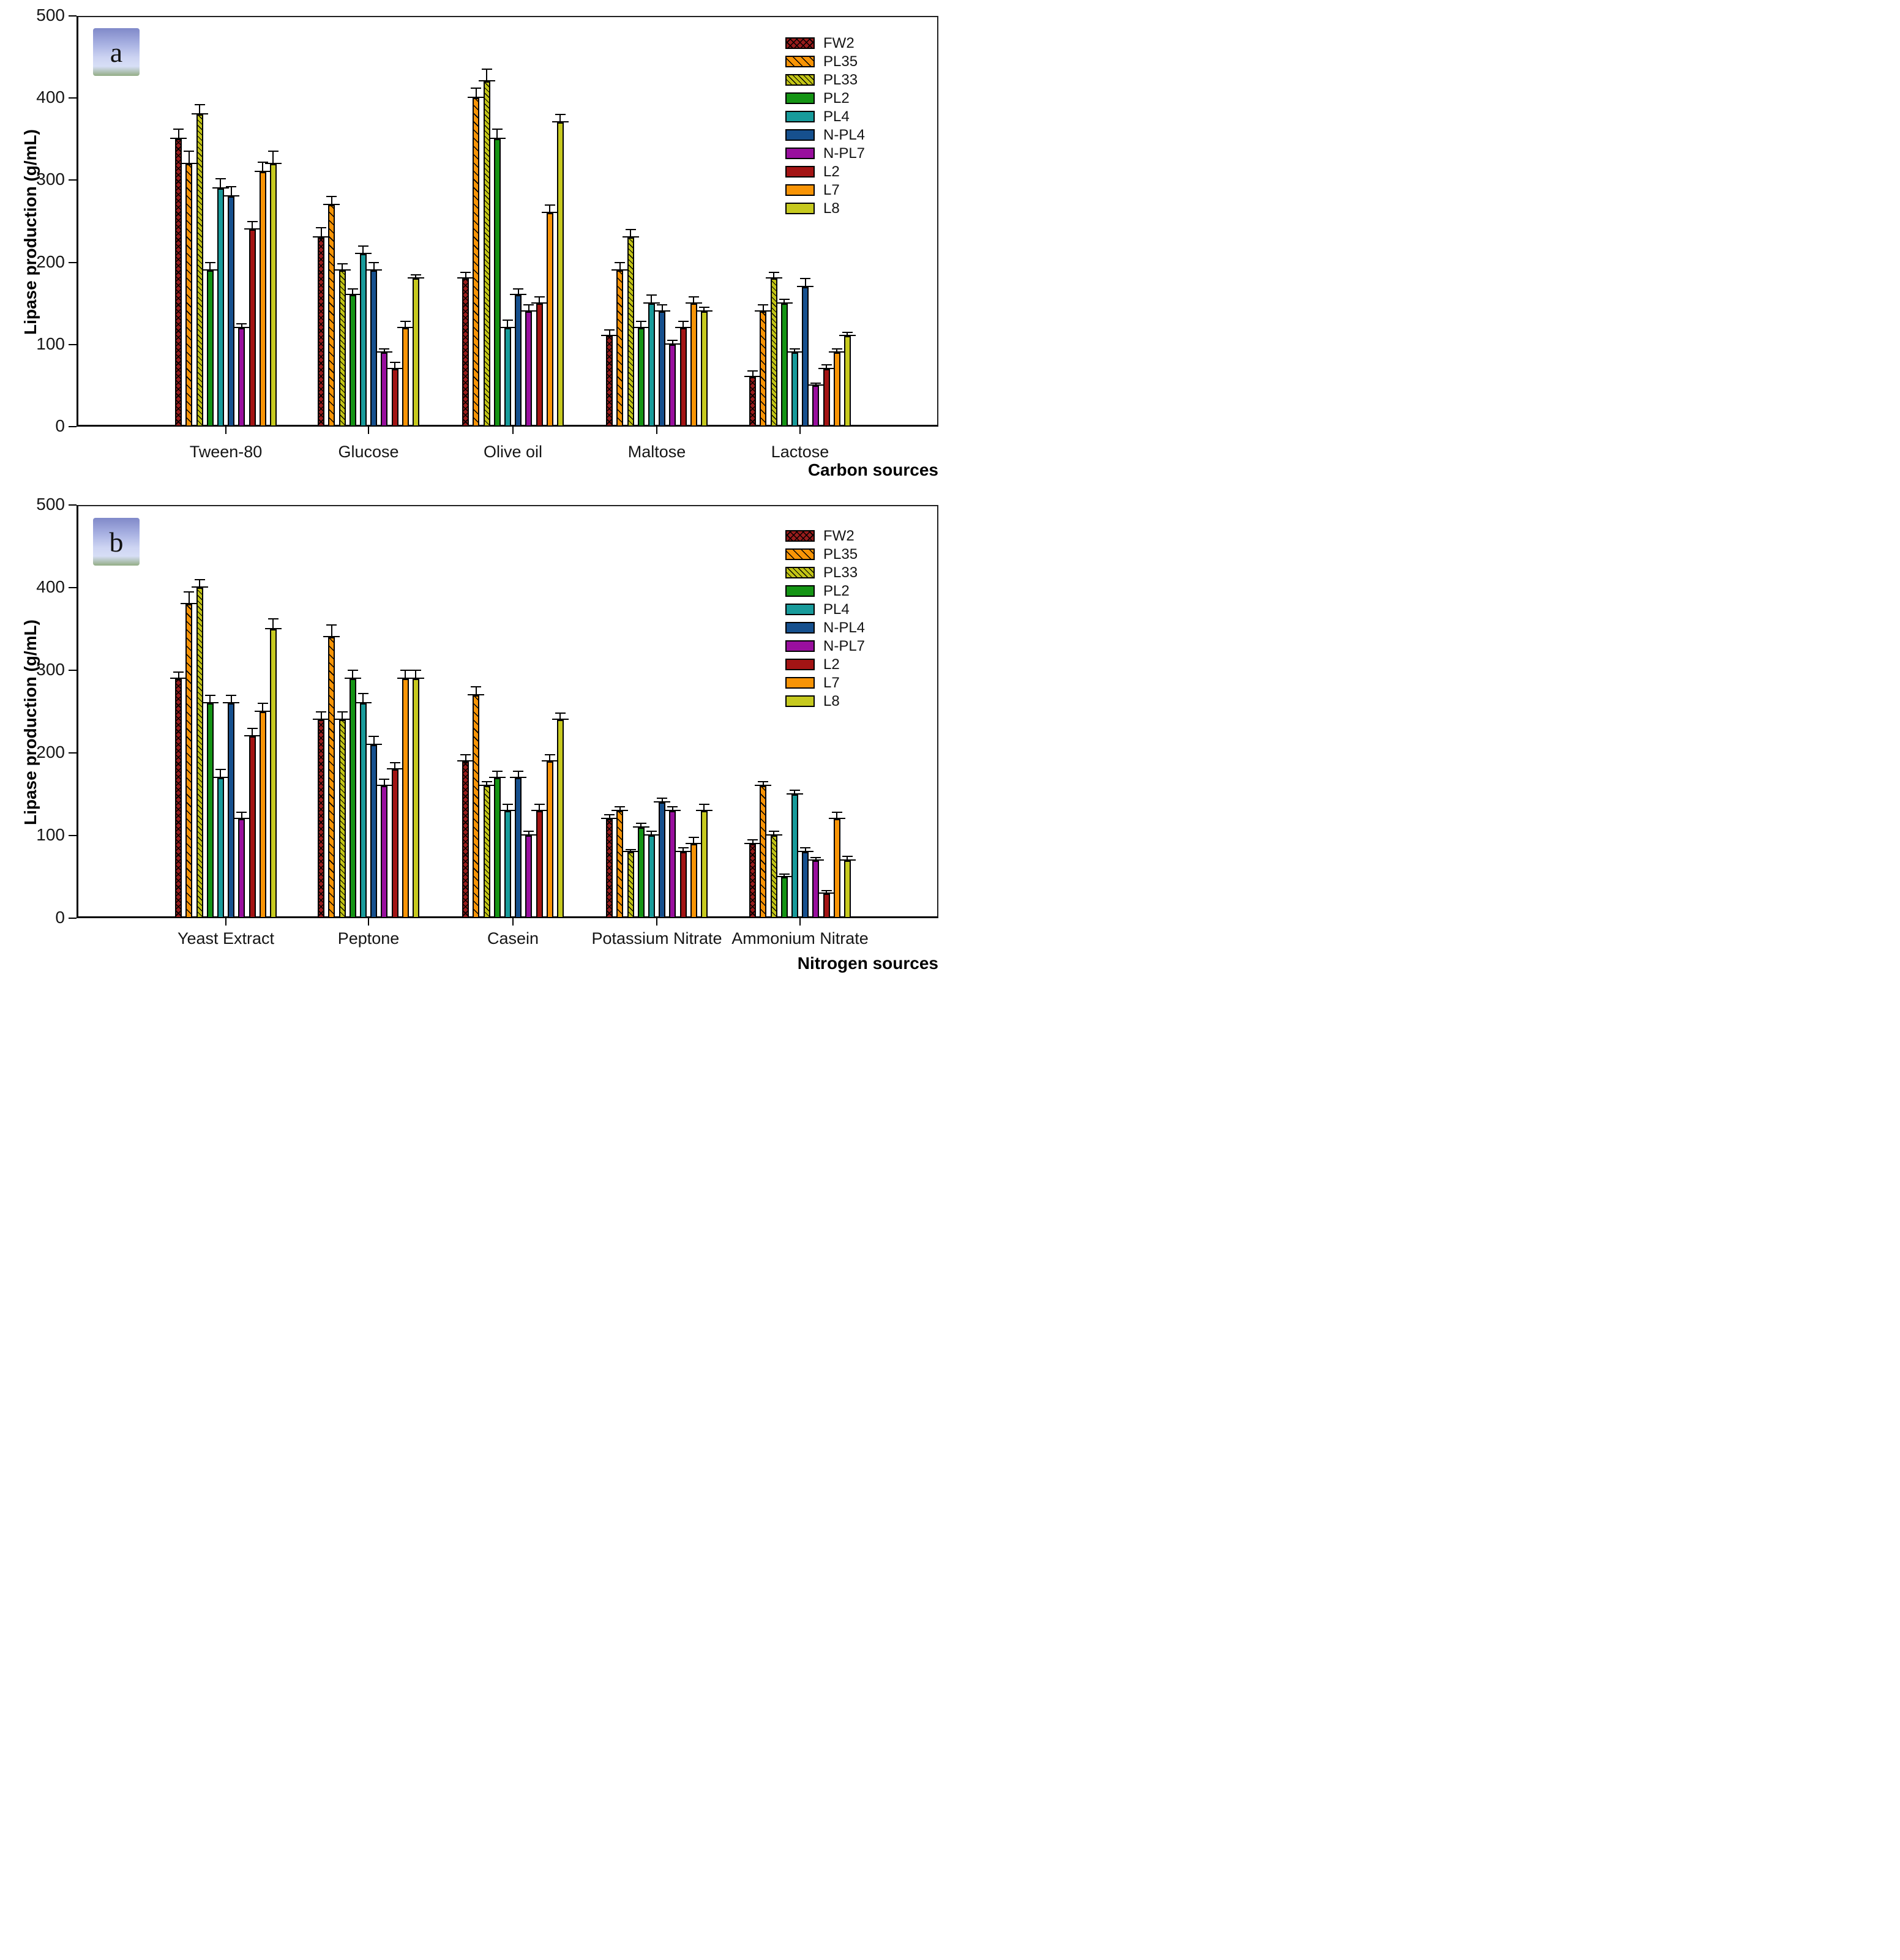  I want to click on legend-swatch-l8, so click(800, 701).